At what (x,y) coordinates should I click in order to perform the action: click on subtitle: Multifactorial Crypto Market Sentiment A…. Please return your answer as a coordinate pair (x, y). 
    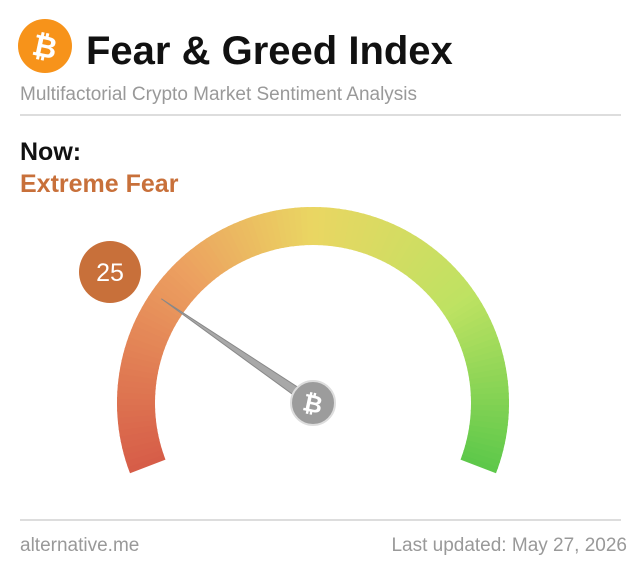
    Looking at the image, I should click on (218, 94).